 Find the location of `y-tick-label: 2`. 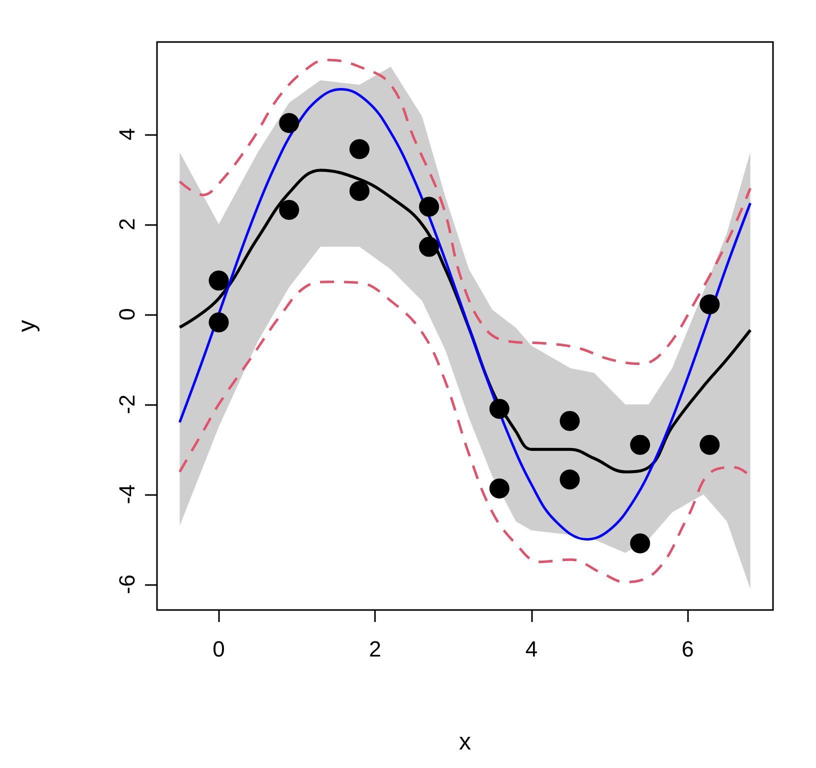

y-tick-label: 2 is located at coordinates (127, 224).